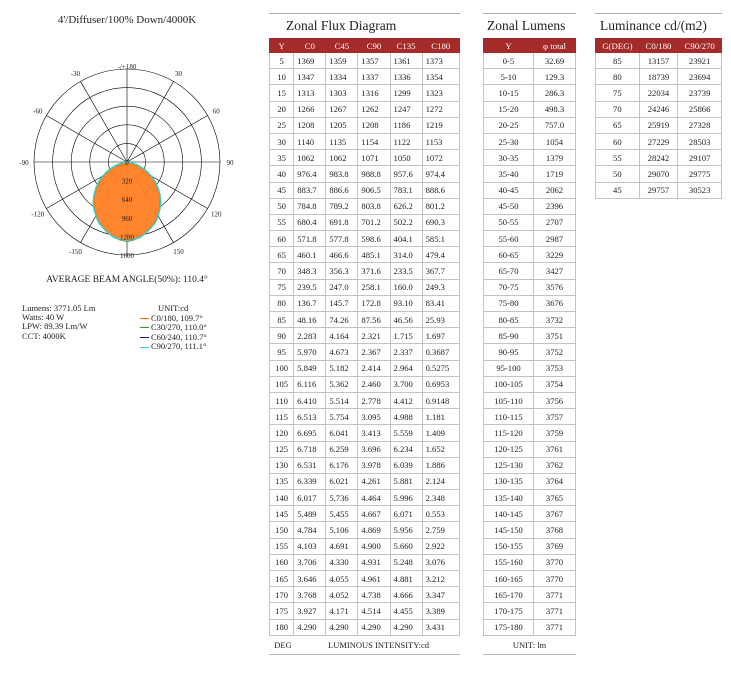 The height and width of the screenshot is (673, 731). I want to click on lumens-cell: 3576, so click(554, 287).